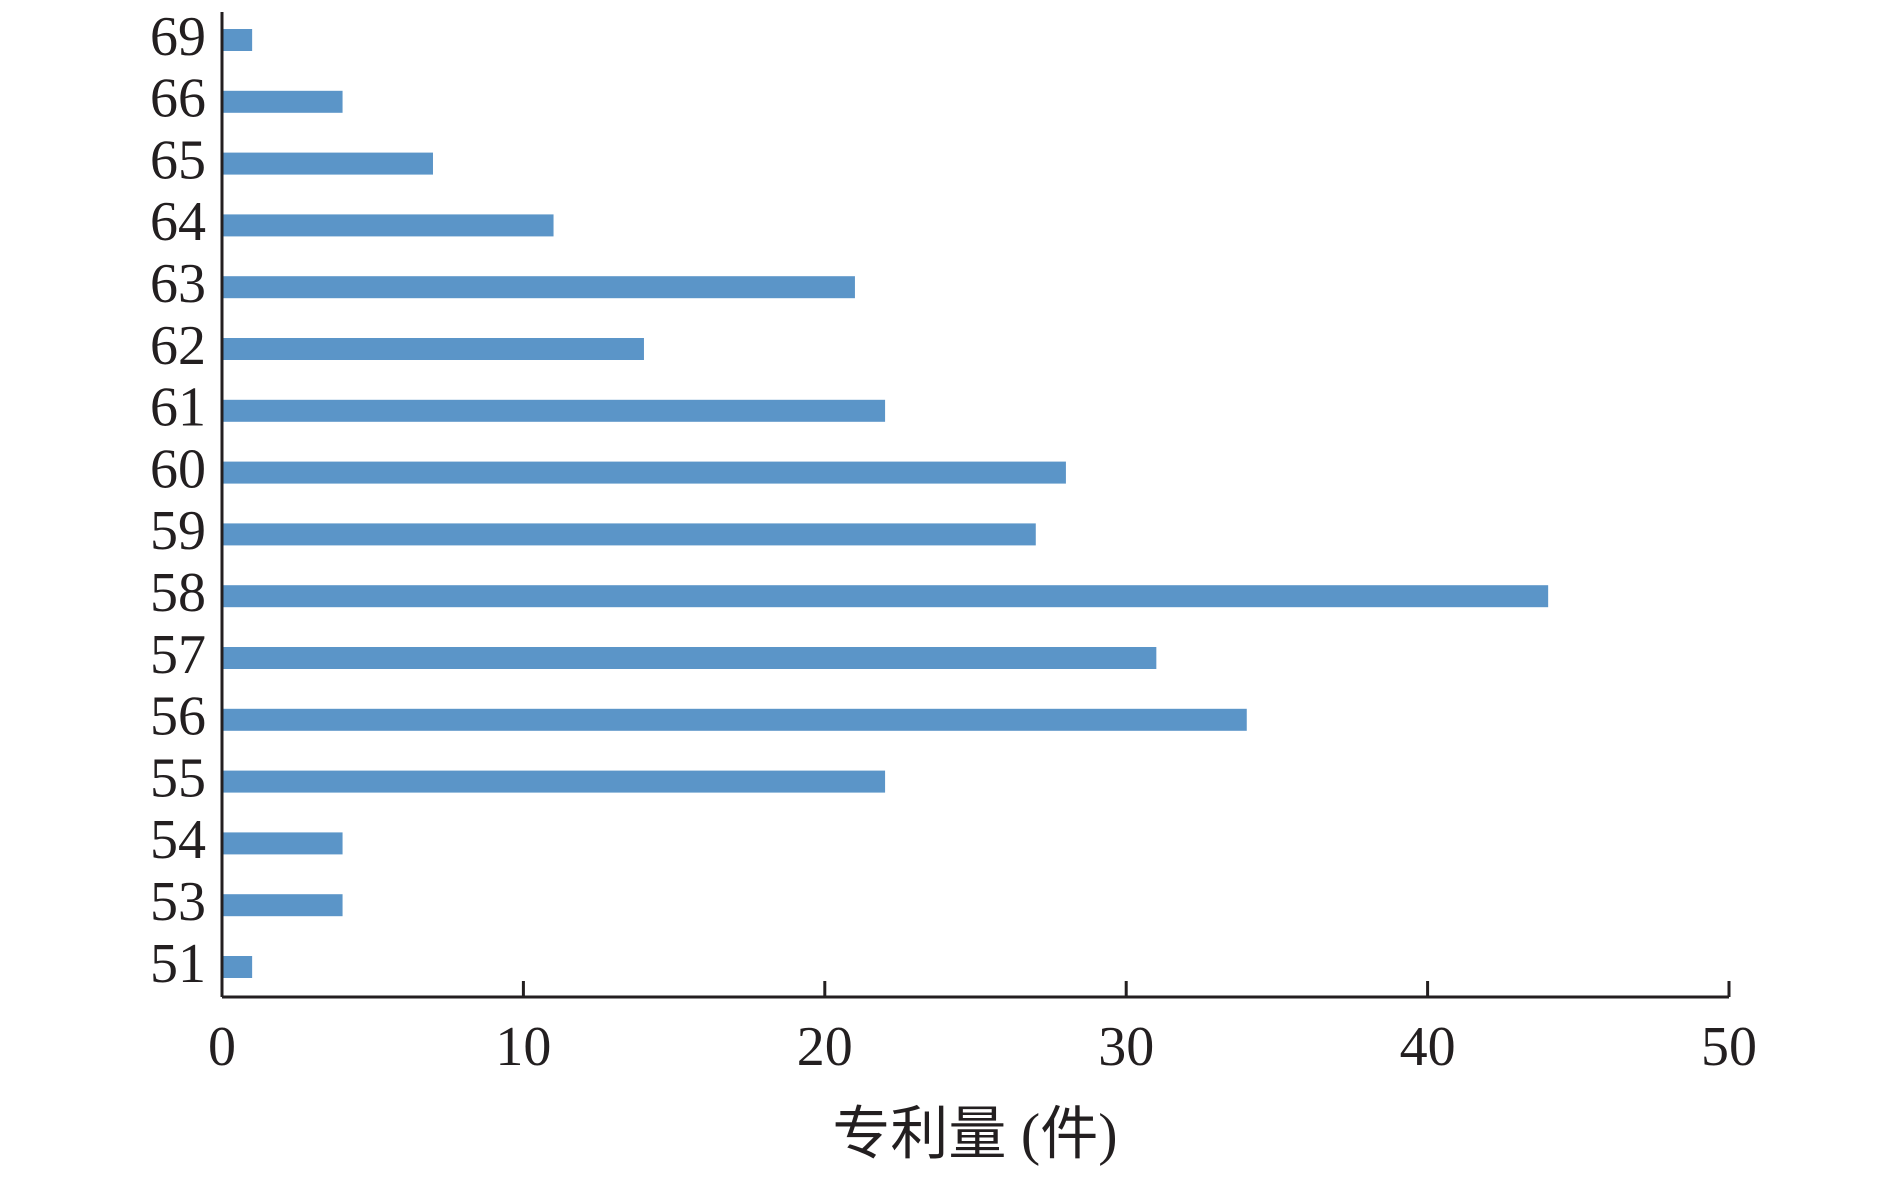  Describe the element at coordinates (178, 222) in the screenshot. I see `y-tick-label: 64` at that location.